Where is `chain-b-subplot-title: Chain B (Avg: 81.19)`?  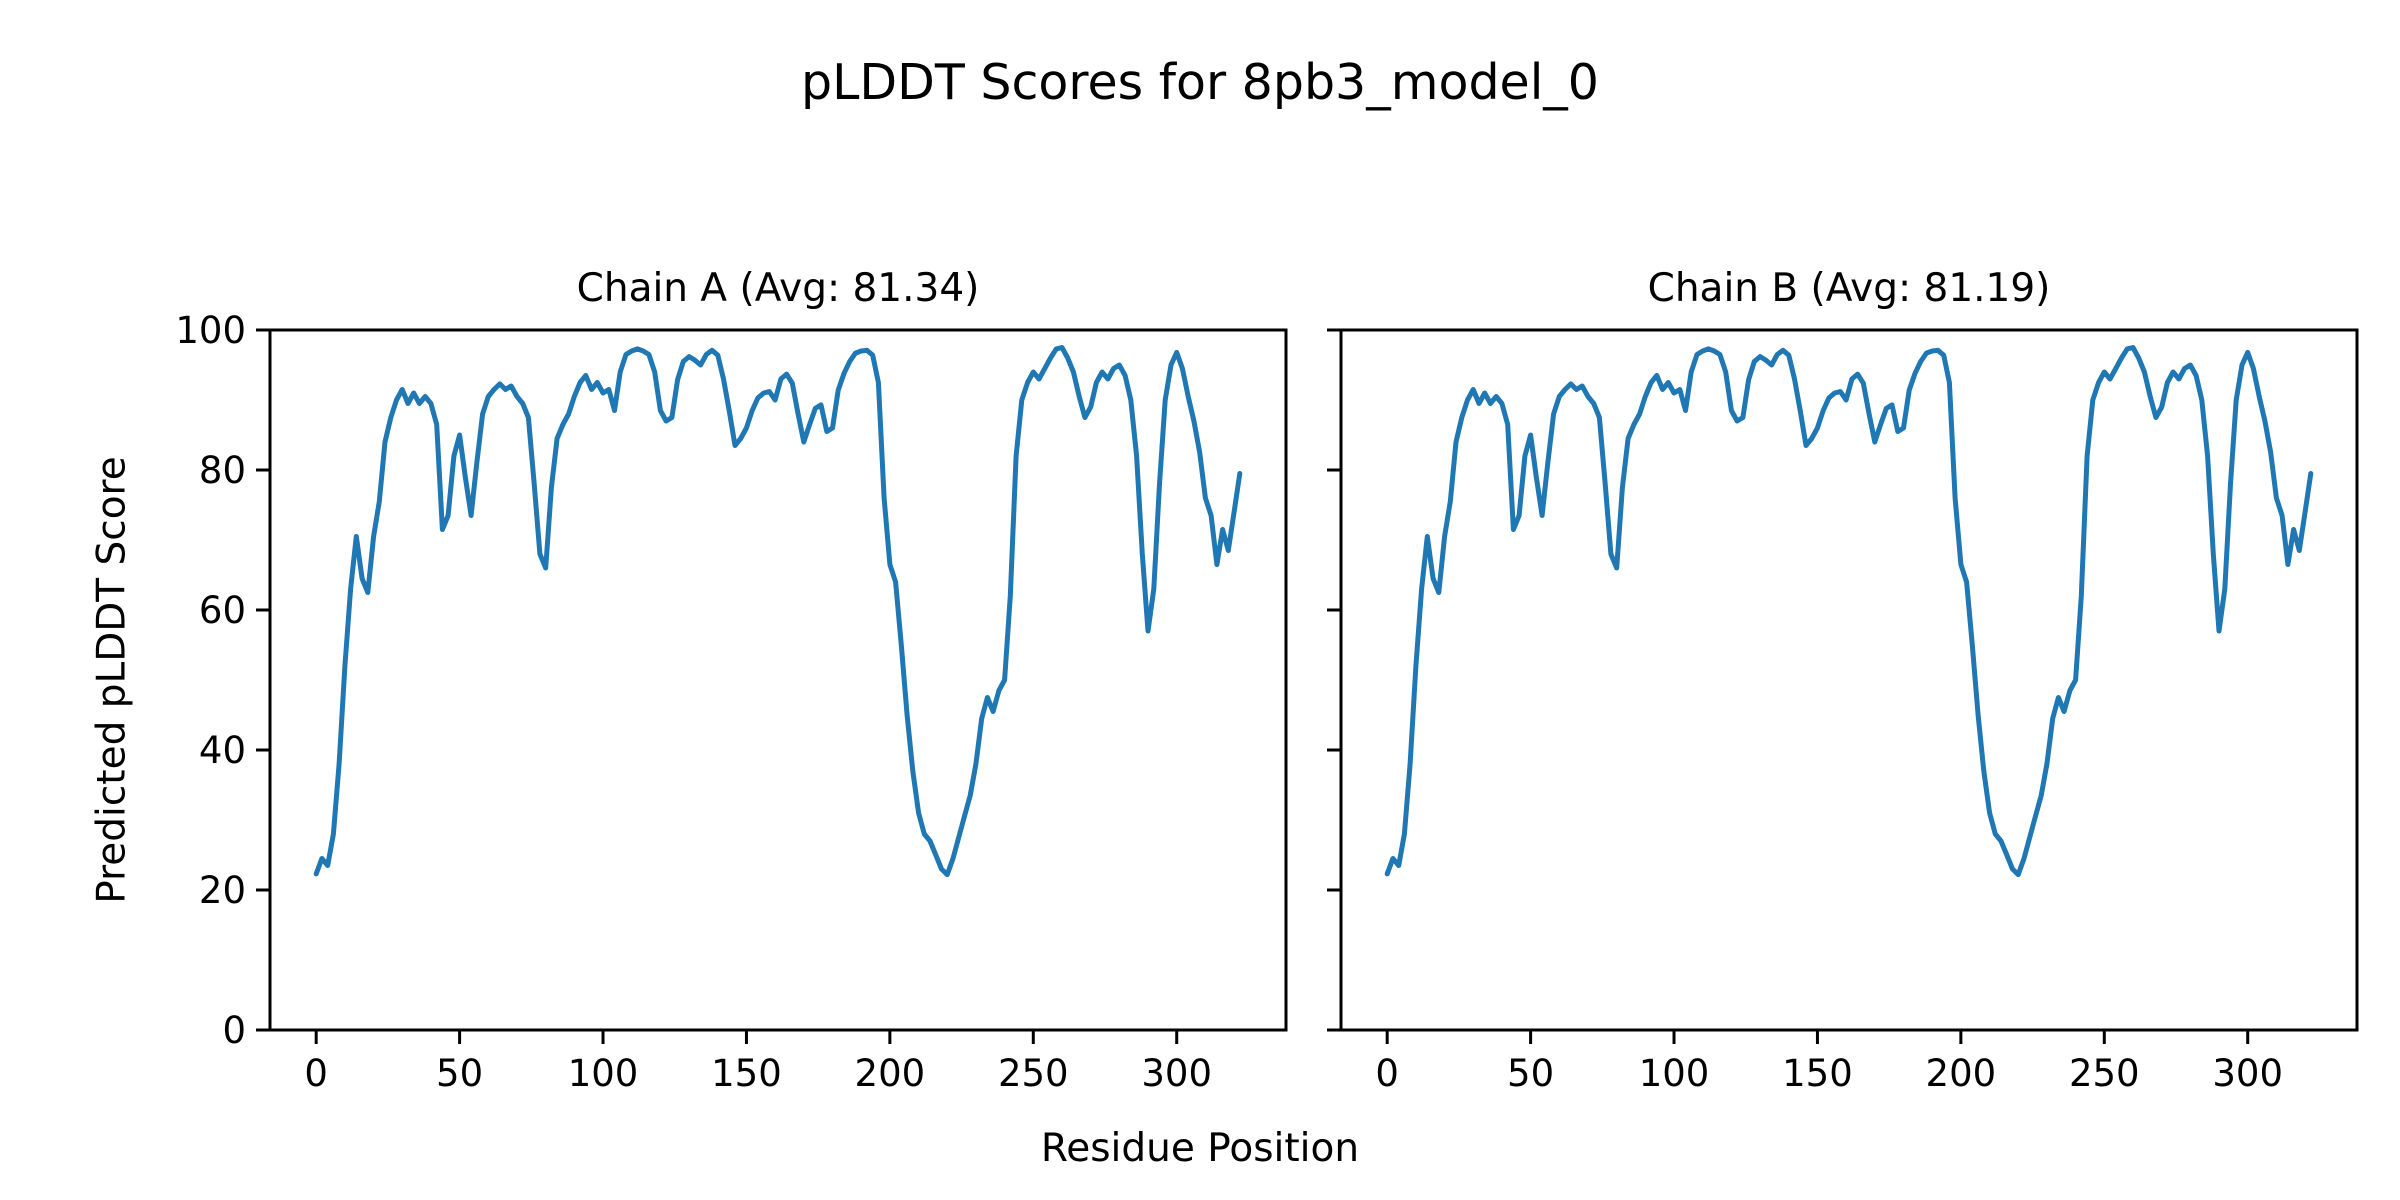
chain-b-subplot-title: Chain B (Avg: 81.19) is located at coordinates (1849, 288).